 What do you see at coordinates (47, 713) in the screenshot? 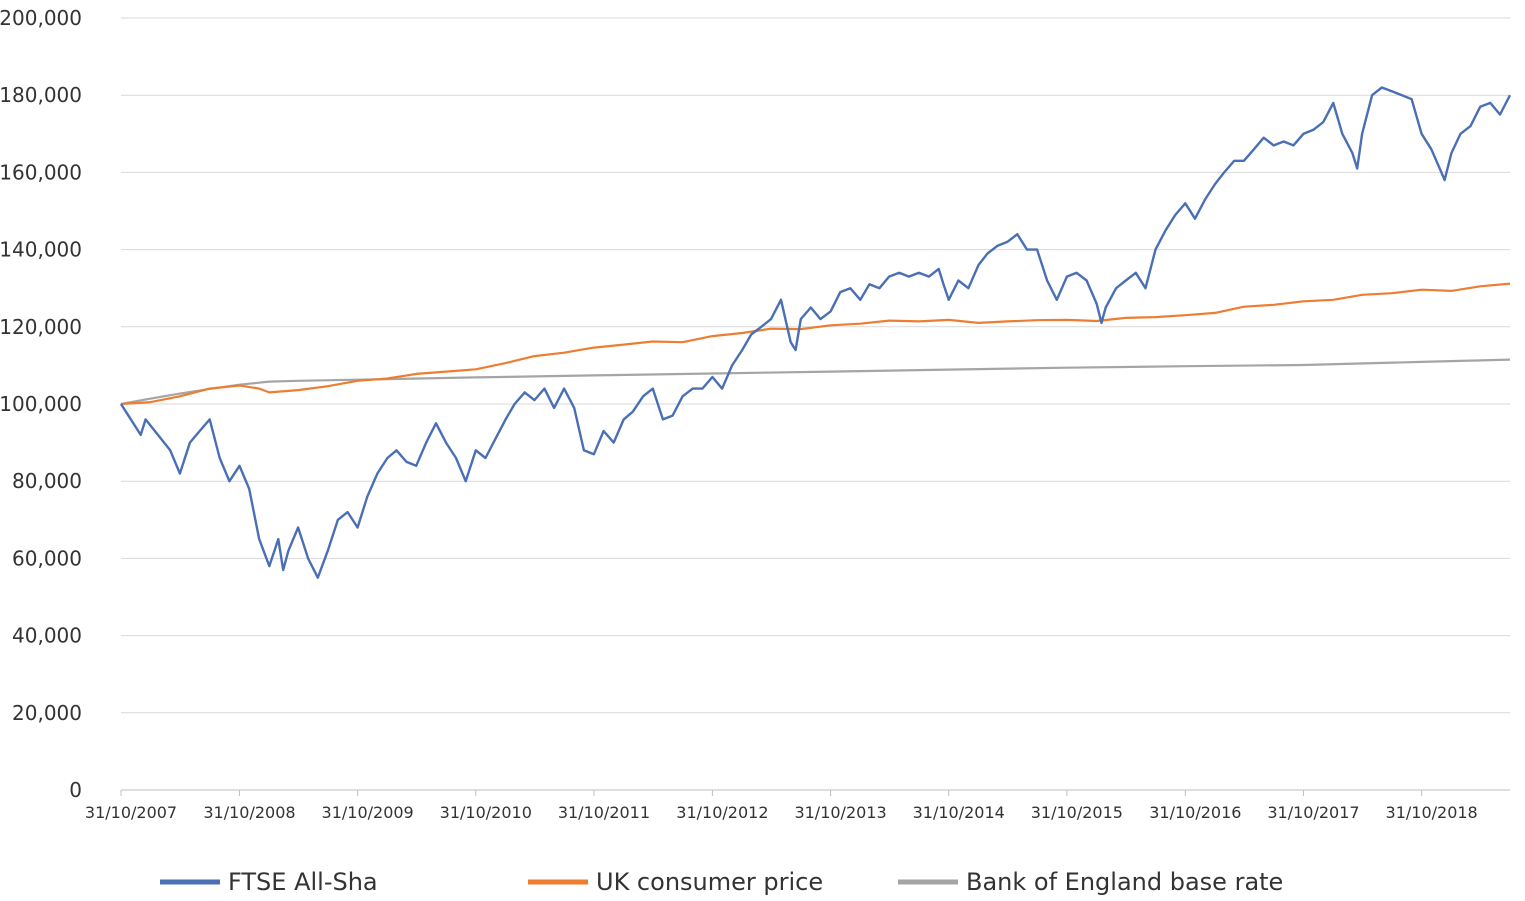
I see `y-tick-label: 20,000` at bounding box center [47, 713].